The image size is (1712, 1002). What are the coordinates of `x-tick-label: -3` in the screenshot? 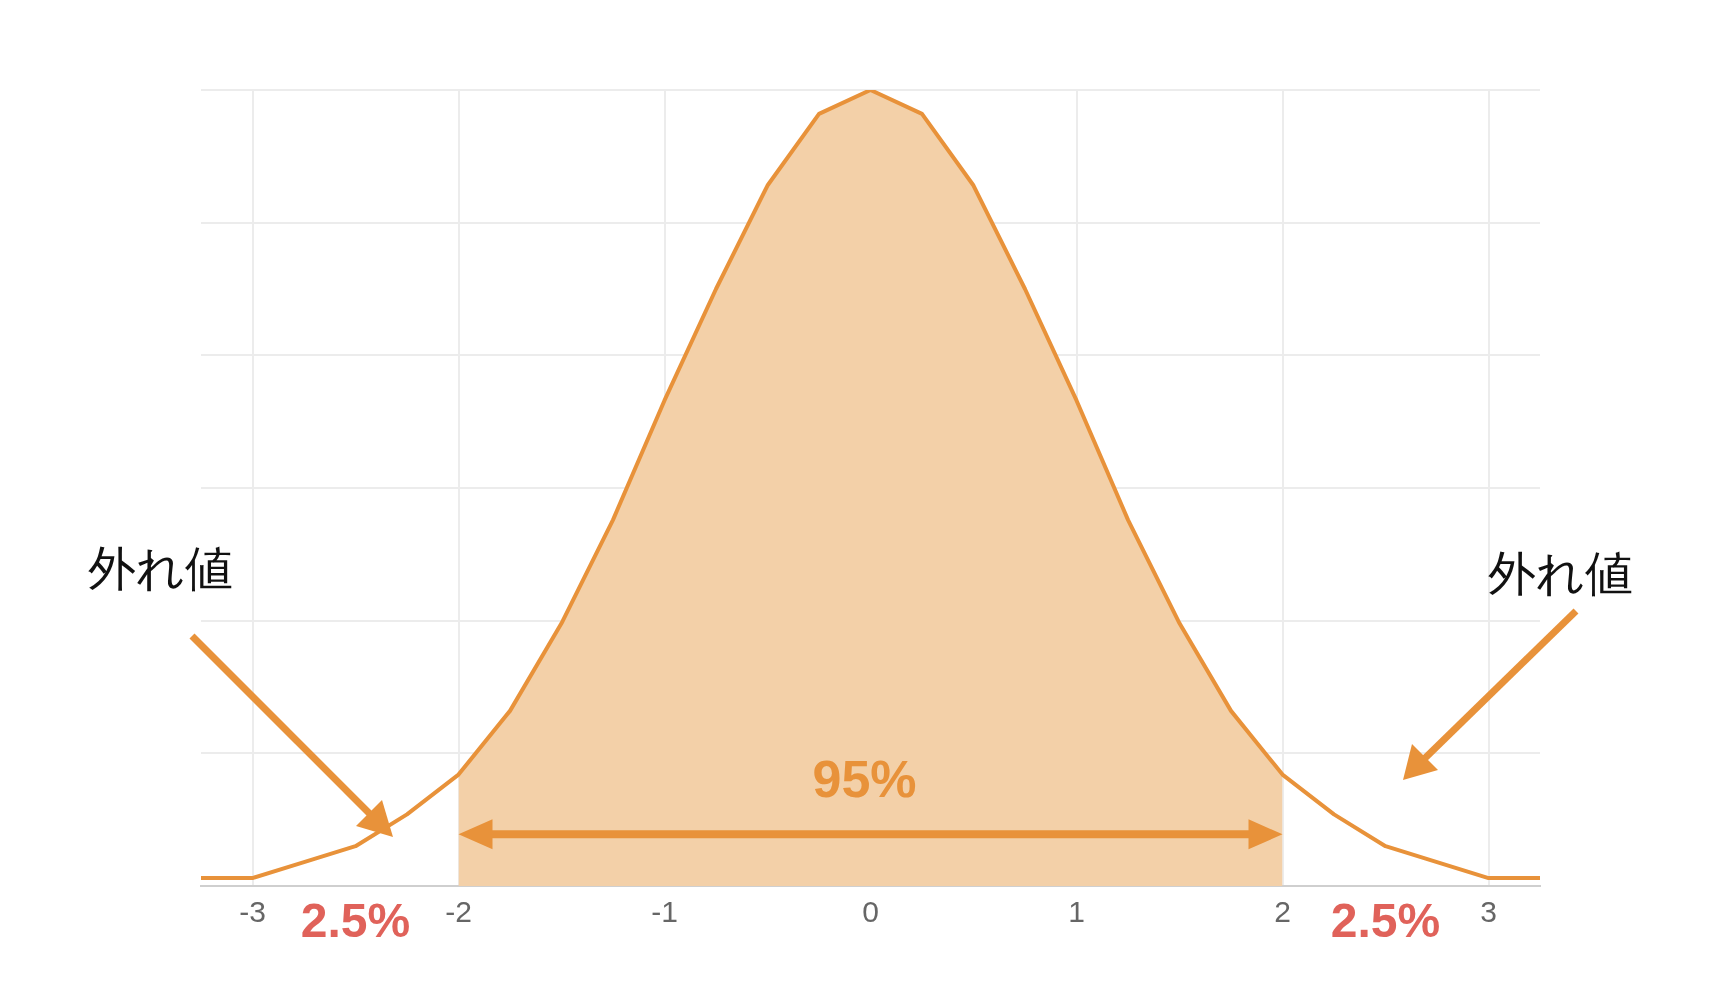 It's located at (252, 912).